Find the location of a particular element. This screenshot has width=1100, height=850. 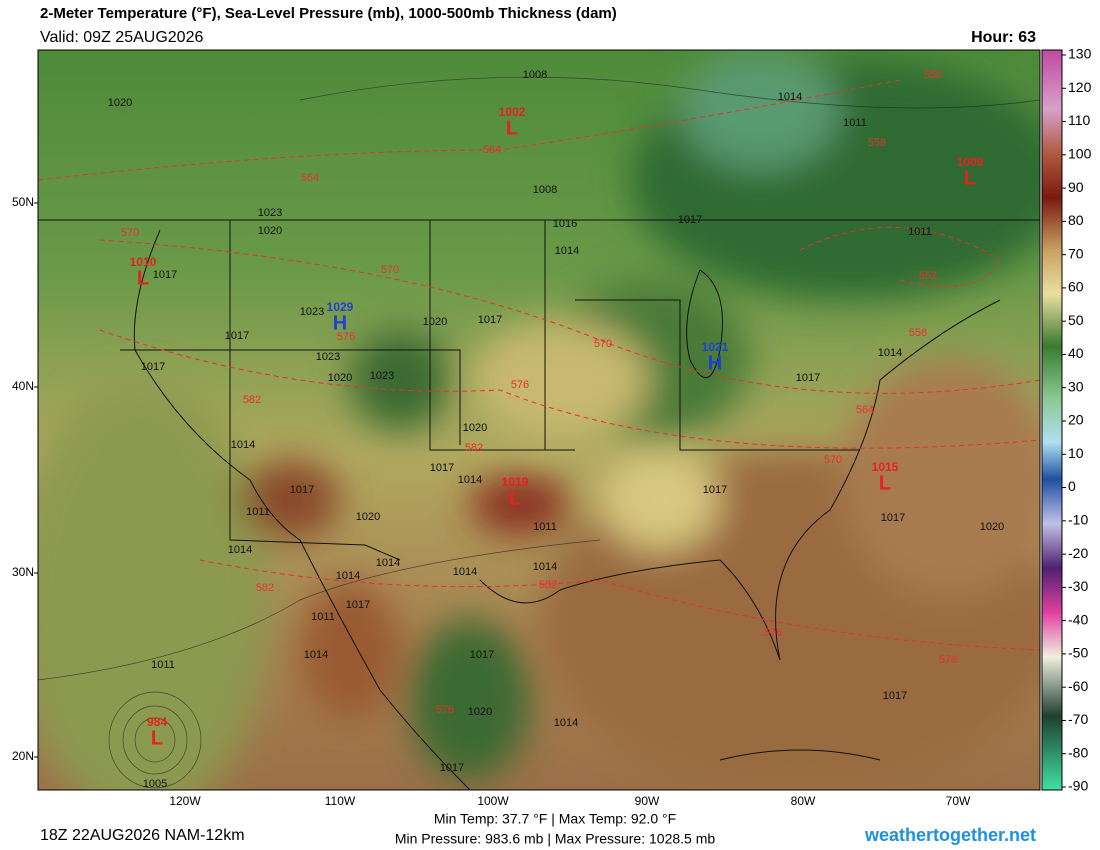

colorbar-label: -60 is located at coordinates (1078, 686).